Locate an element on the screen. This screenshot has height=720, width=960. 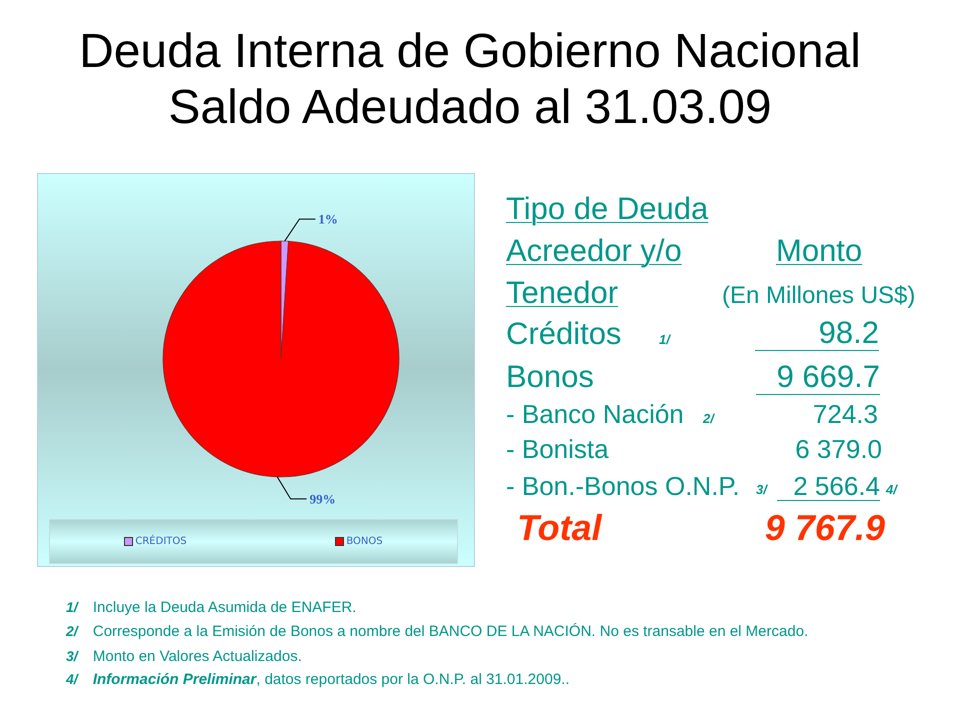
text: 6 379.0 is located at coordinates (838, 449).